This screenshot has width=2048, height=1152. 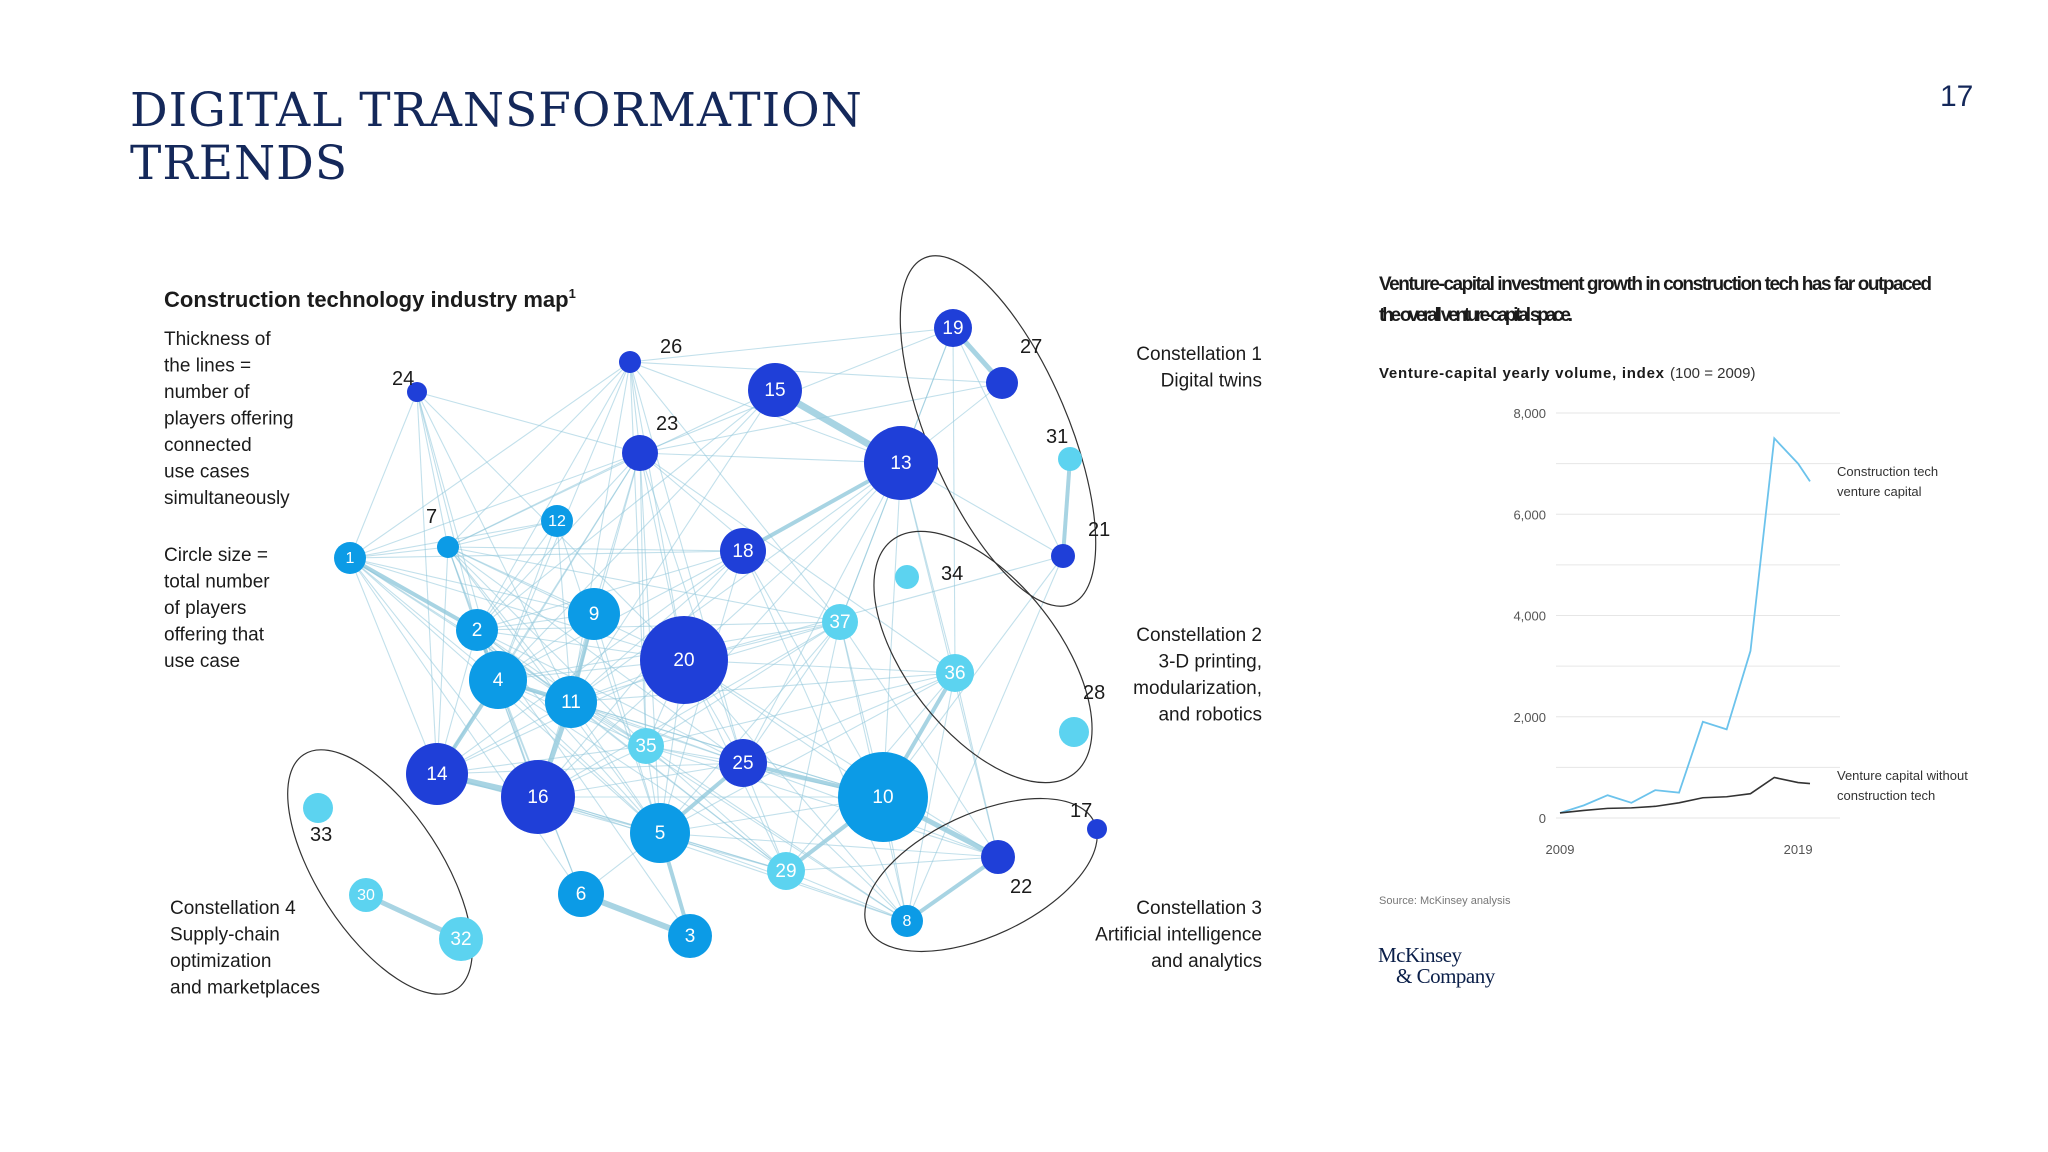 I want to click on constellation-label: Constellation 1, so click(x=1199, y=354).